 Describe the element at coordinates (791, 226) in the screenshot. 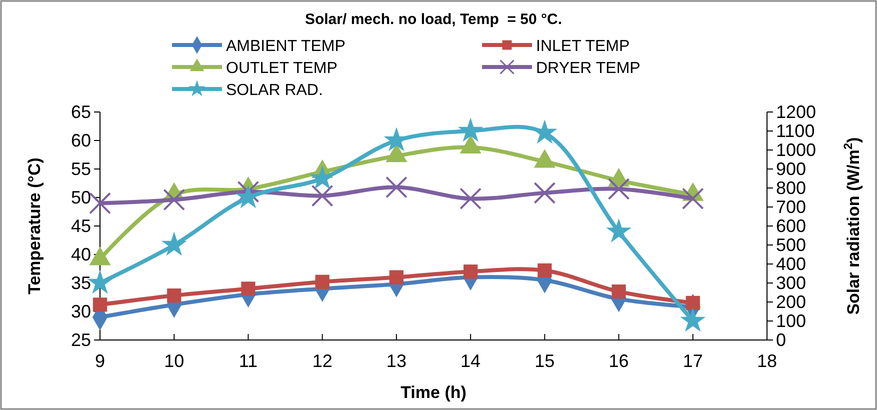

I see `y2-tick-label: 600` at that location.